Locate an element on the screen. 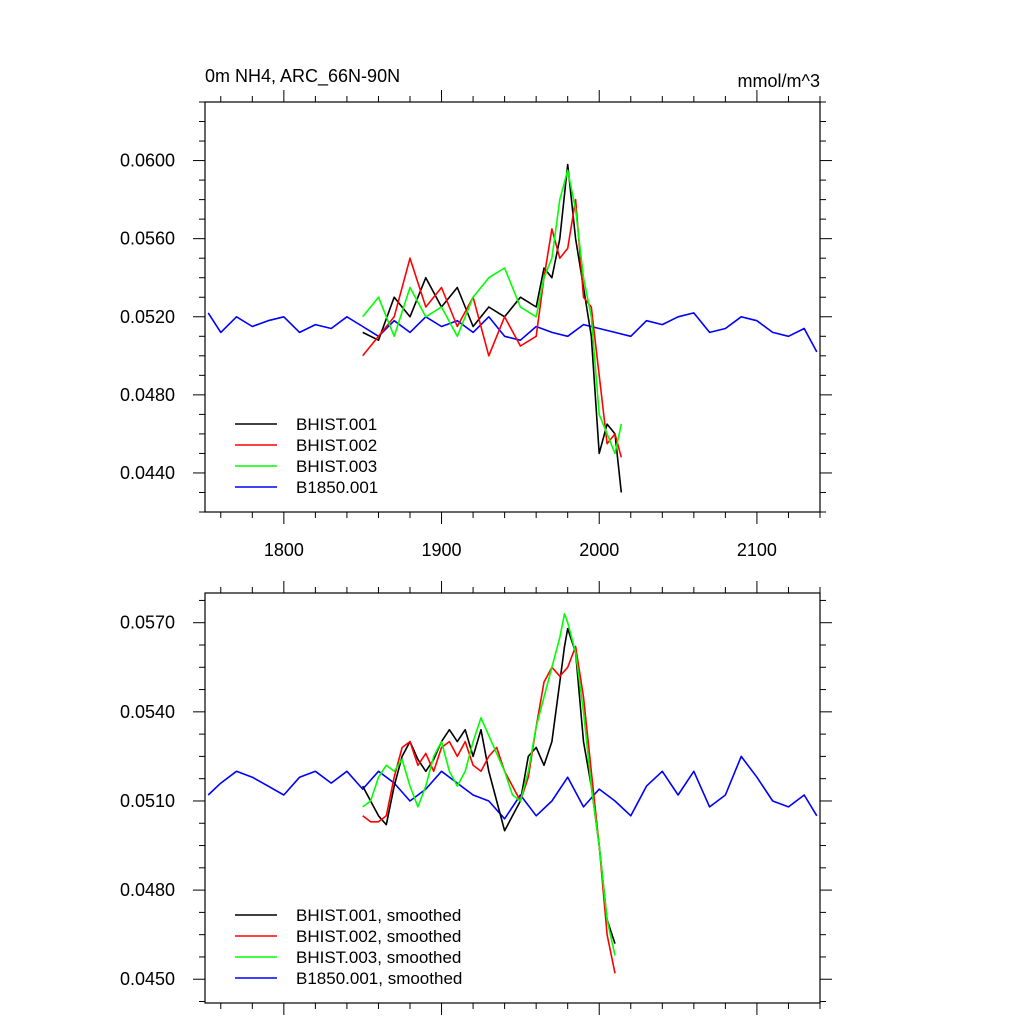 This screenshot has height=1029, width=1024. legend-label: BHIST.003, smoothed is located at coordinates (378, 957).